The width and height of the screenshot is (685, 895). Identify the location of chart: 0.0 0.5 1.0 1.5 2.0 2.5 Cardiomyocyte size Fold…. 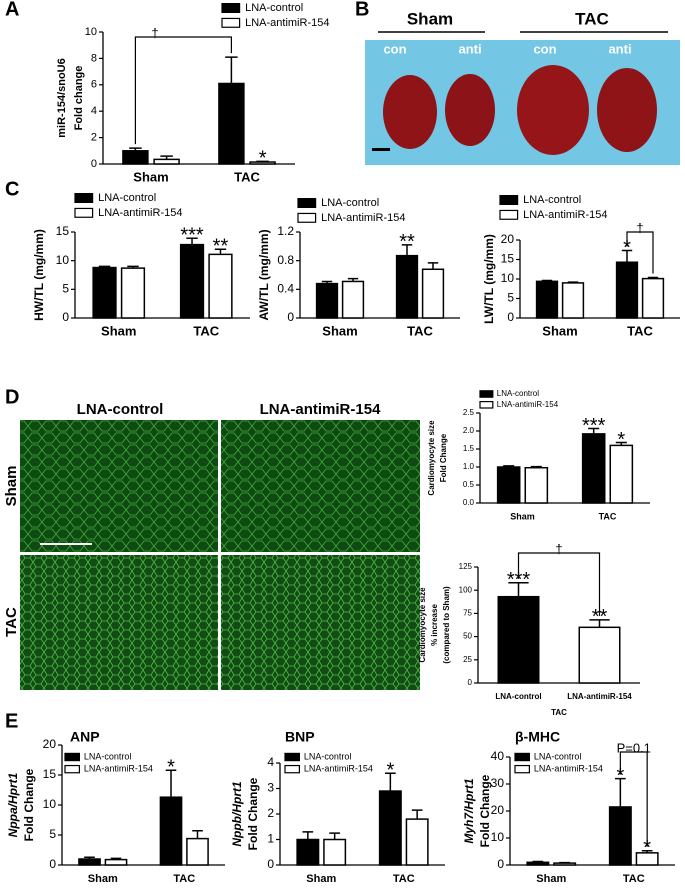
(538, 455).